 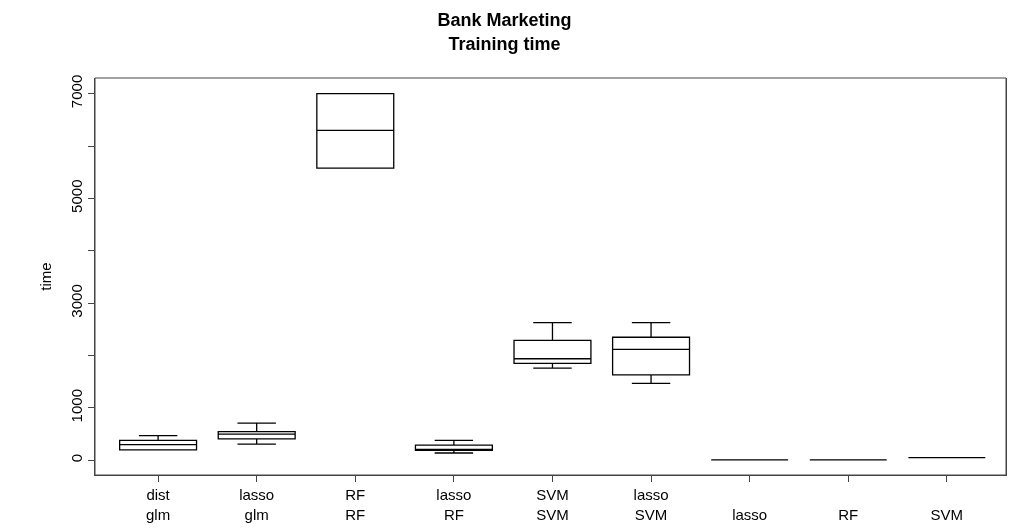 What do you see at coordinates (76, 196) in the screenshot?
I see `y-tick-label: 5000` at bounding box center [76, 196].